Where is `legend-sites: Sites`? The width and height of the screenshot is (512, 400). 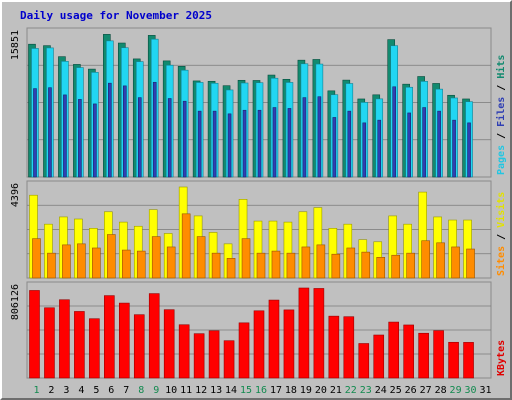
legend-sites: Sites is located at coordinates (501, 261).